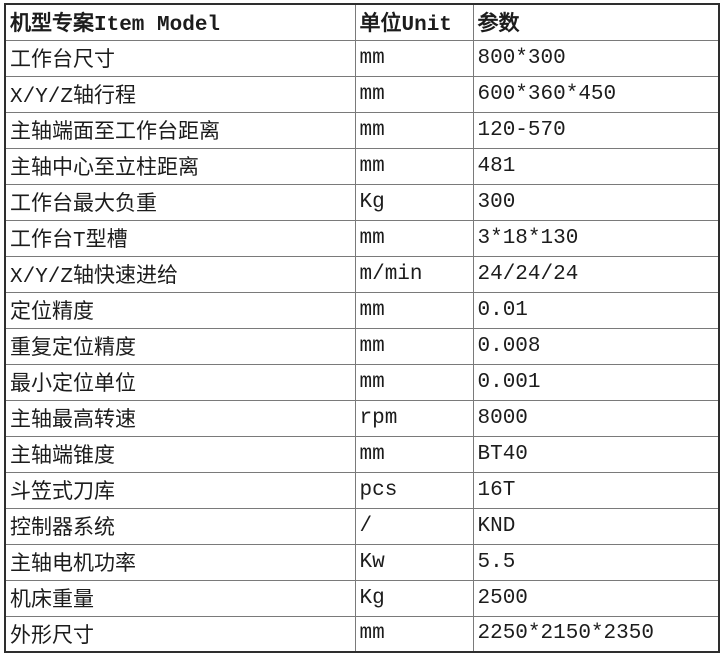  What do you see at coordinates (414, 526) in the screenshot?
I see `spec-unit-cell: /` at bounding box center [414, 526].